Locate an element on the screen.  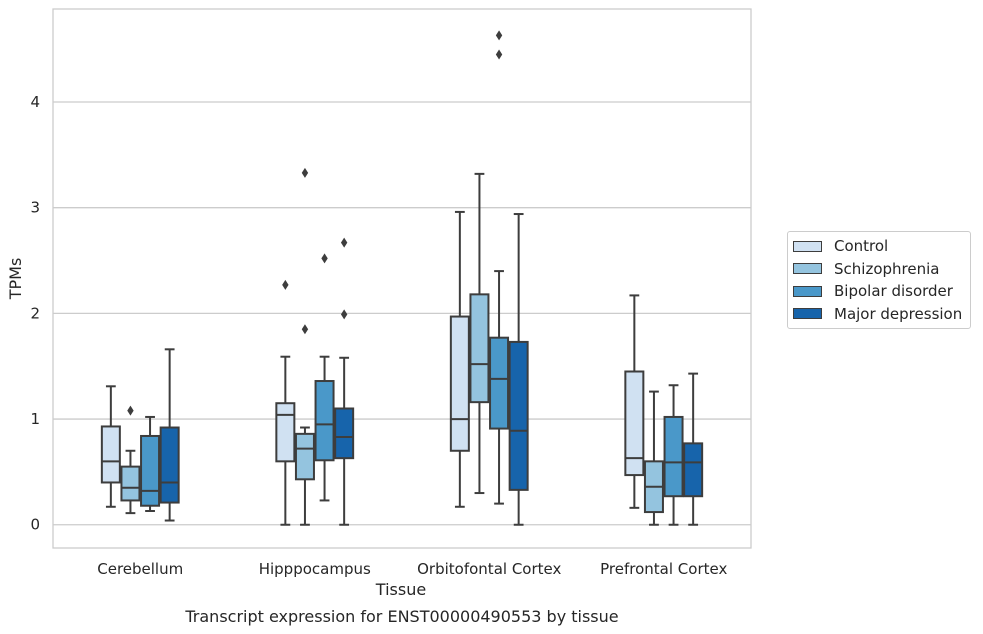
legend-item-schizophrenia: Schizophrenia is located at coordinates (879, 269).